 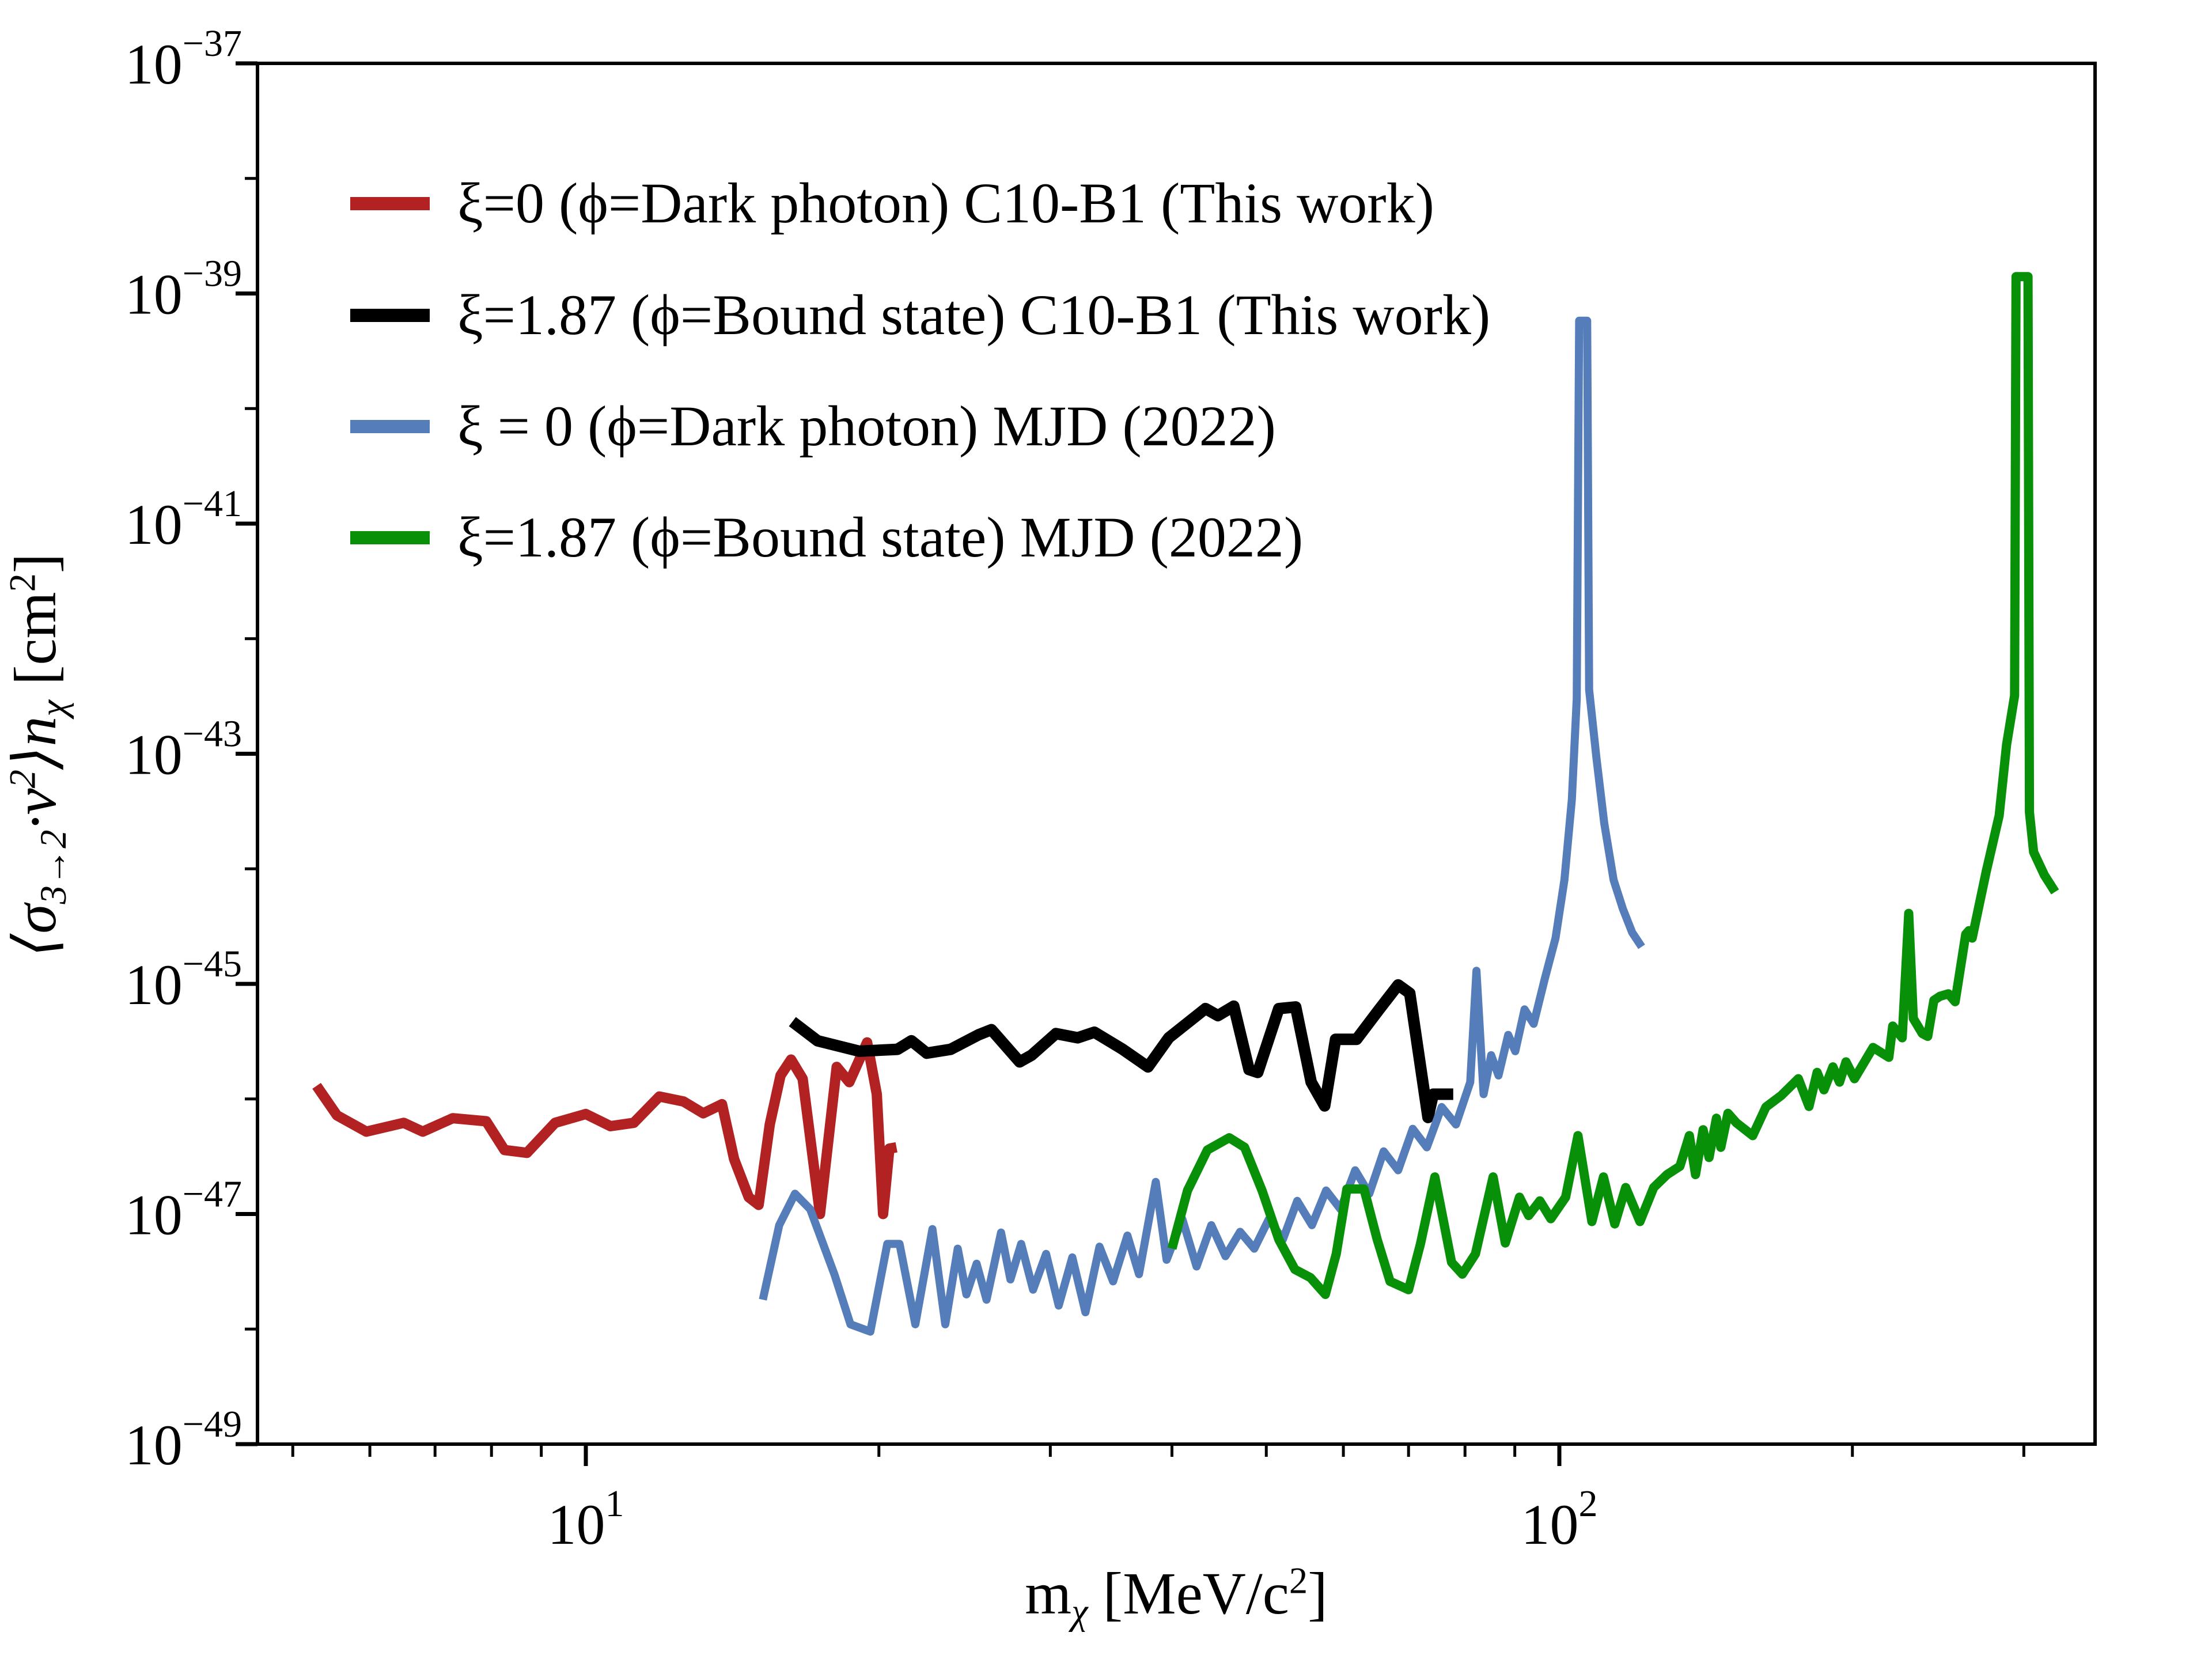 What do you see at coordinates (183, 750) in the screenshot?
I see `y-tick-label: 10−43` at bounding box center [183, 750].